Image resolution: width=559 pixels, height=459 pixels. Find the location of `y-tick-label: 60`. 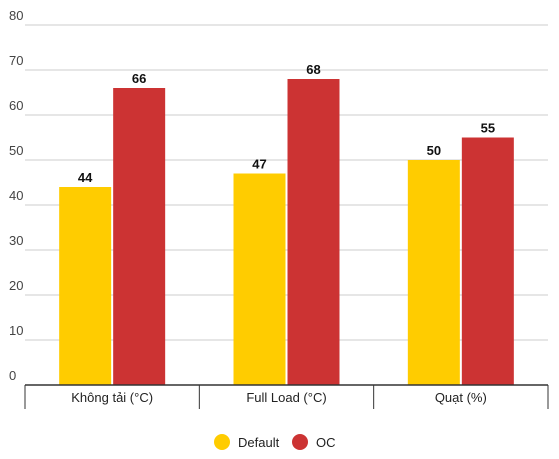

y-tick-label: 60 is located at coordinates (16, 105).